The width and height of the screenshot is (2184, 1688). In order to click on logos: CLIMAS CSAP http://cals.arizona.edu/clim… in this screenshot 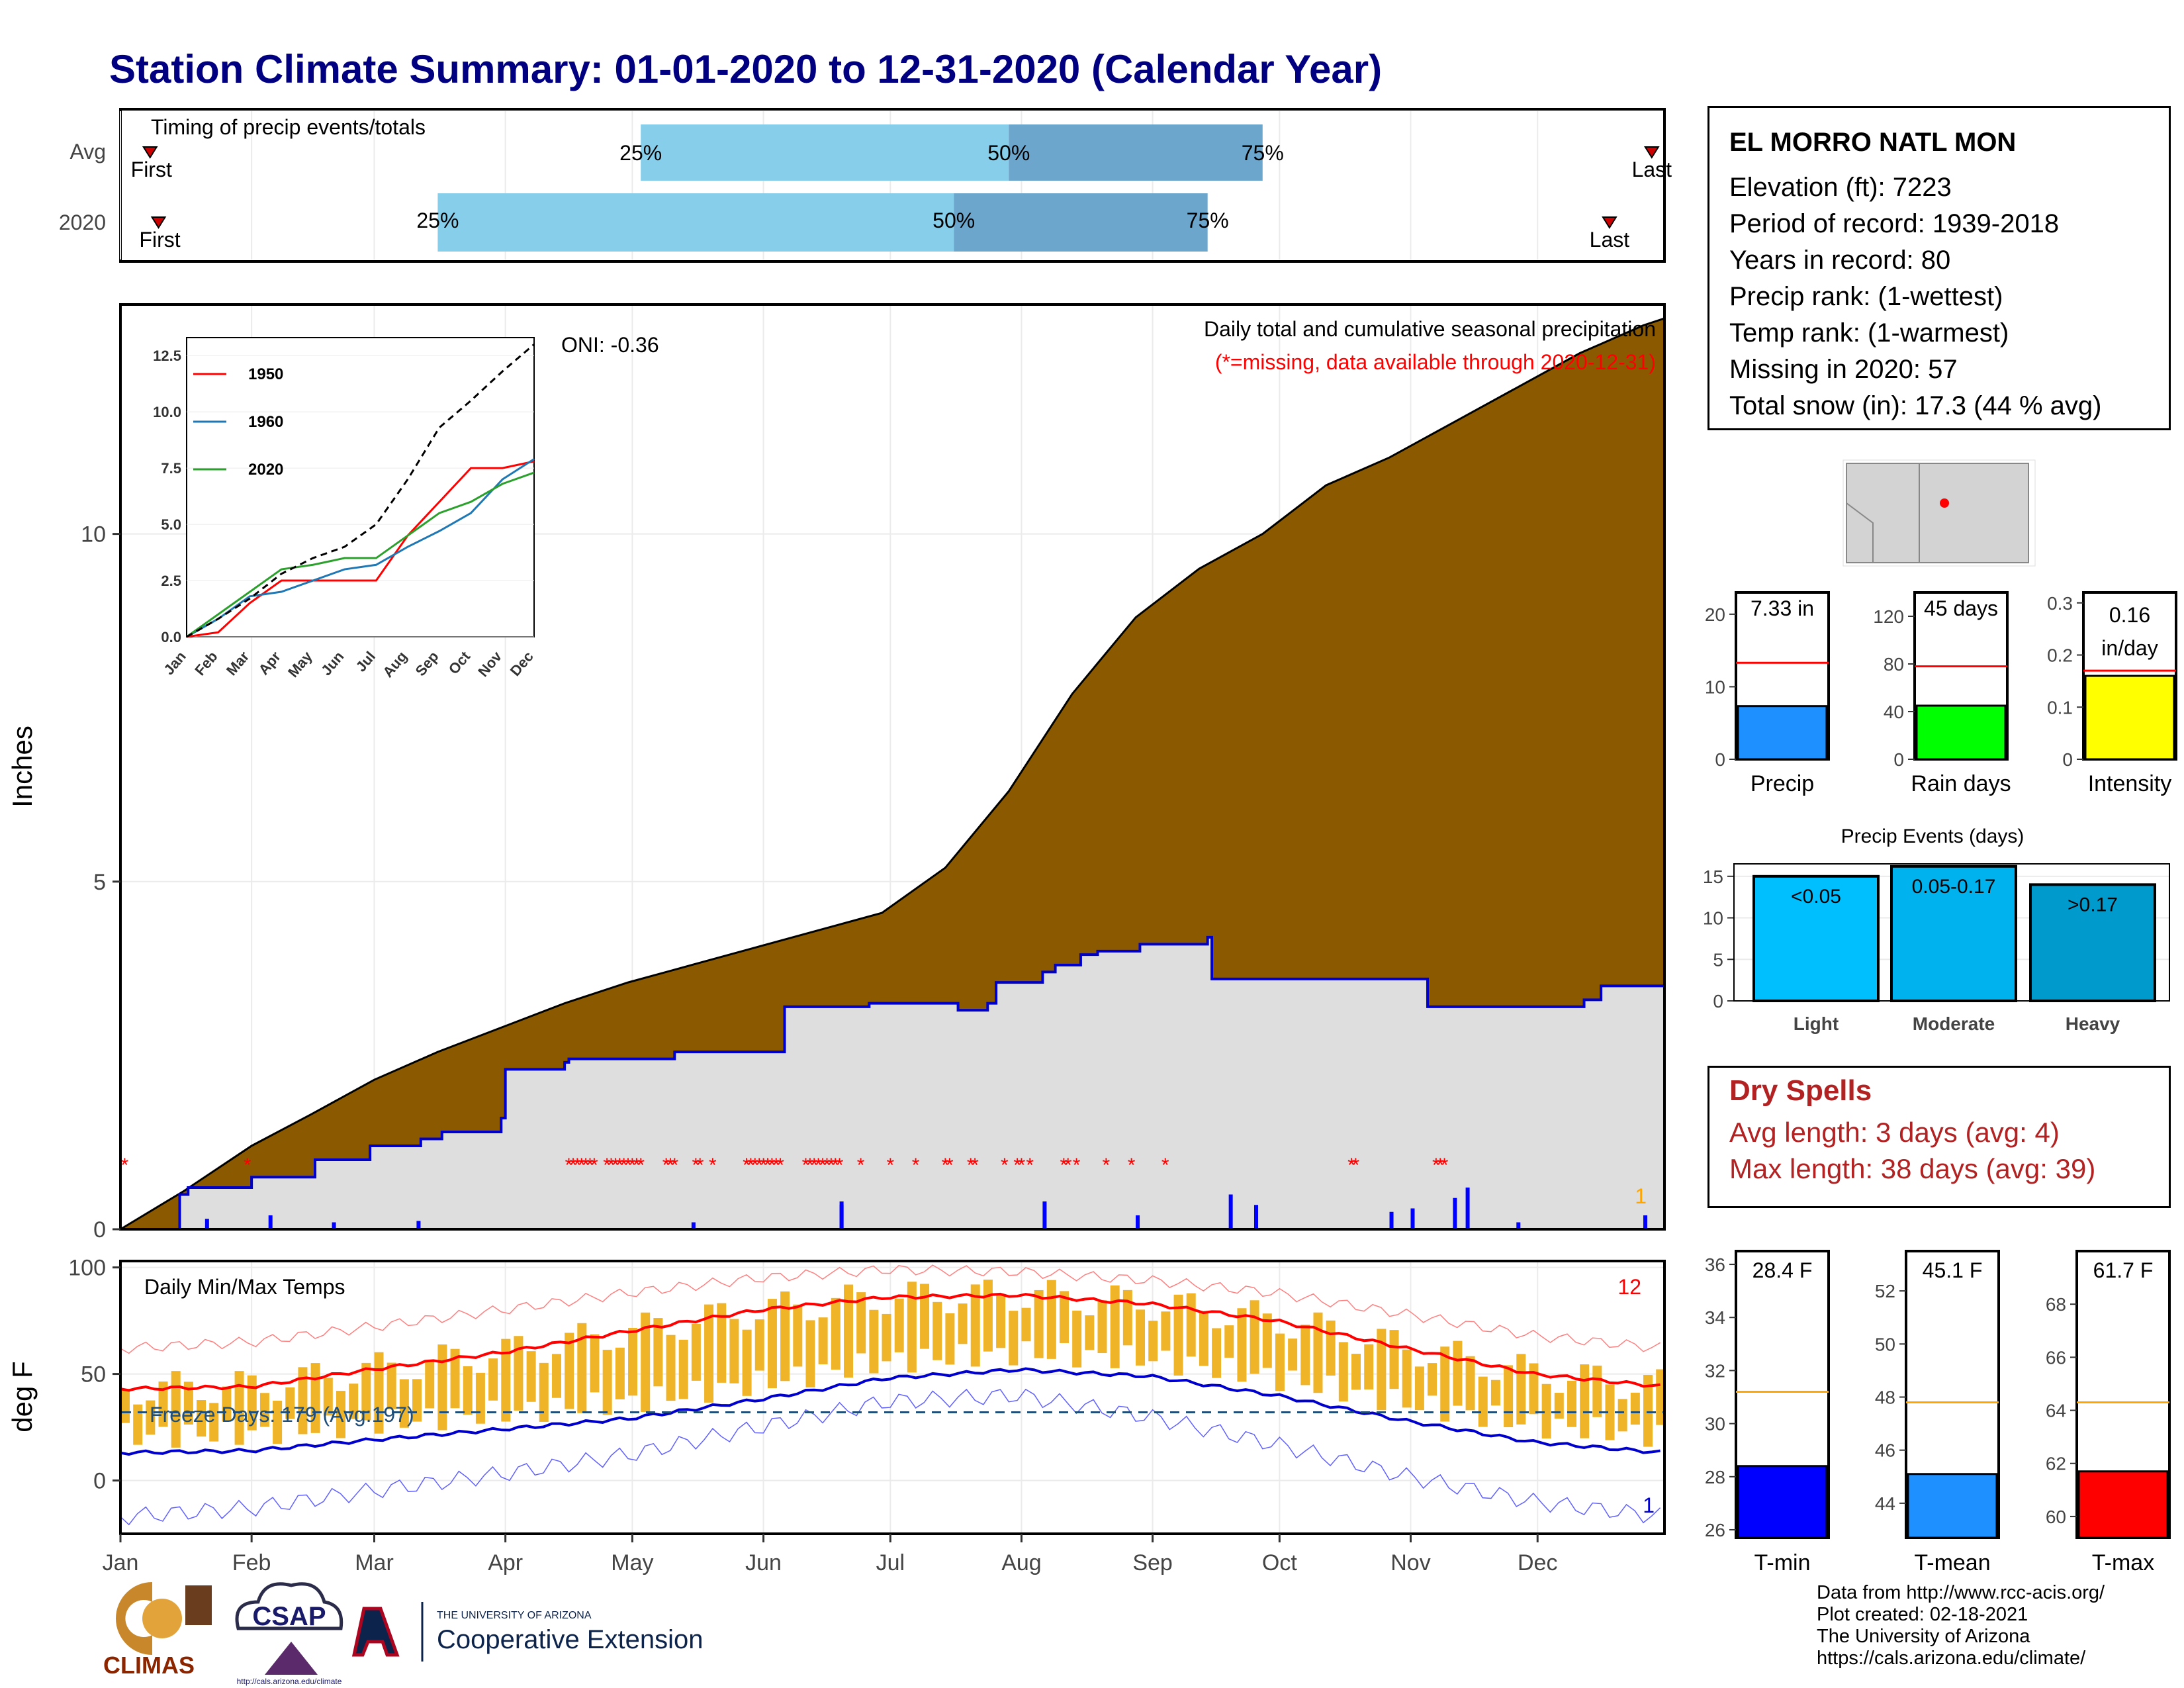, I will do `click(403, 1634)`.